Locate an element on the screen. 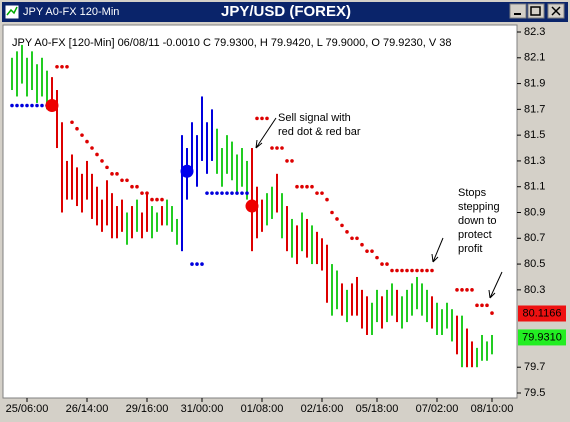  price-marker-label: 80.1166 is located at coordinates (542, 313).